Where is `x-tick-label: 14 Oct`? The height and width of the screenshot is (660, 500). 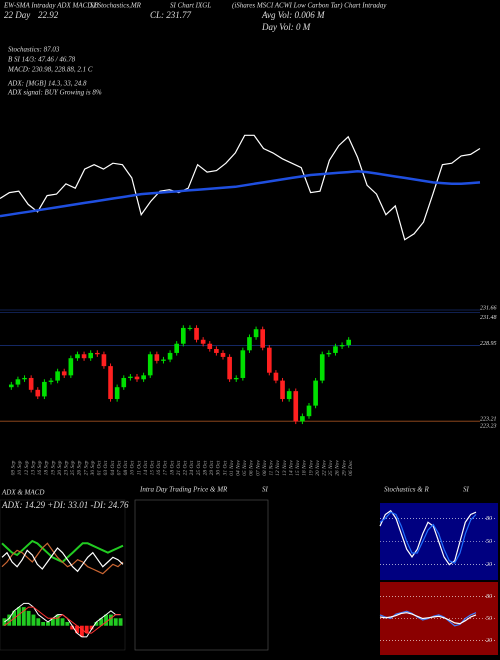
x-tick-label: 14 Oct is located at coordinates (145, 467).